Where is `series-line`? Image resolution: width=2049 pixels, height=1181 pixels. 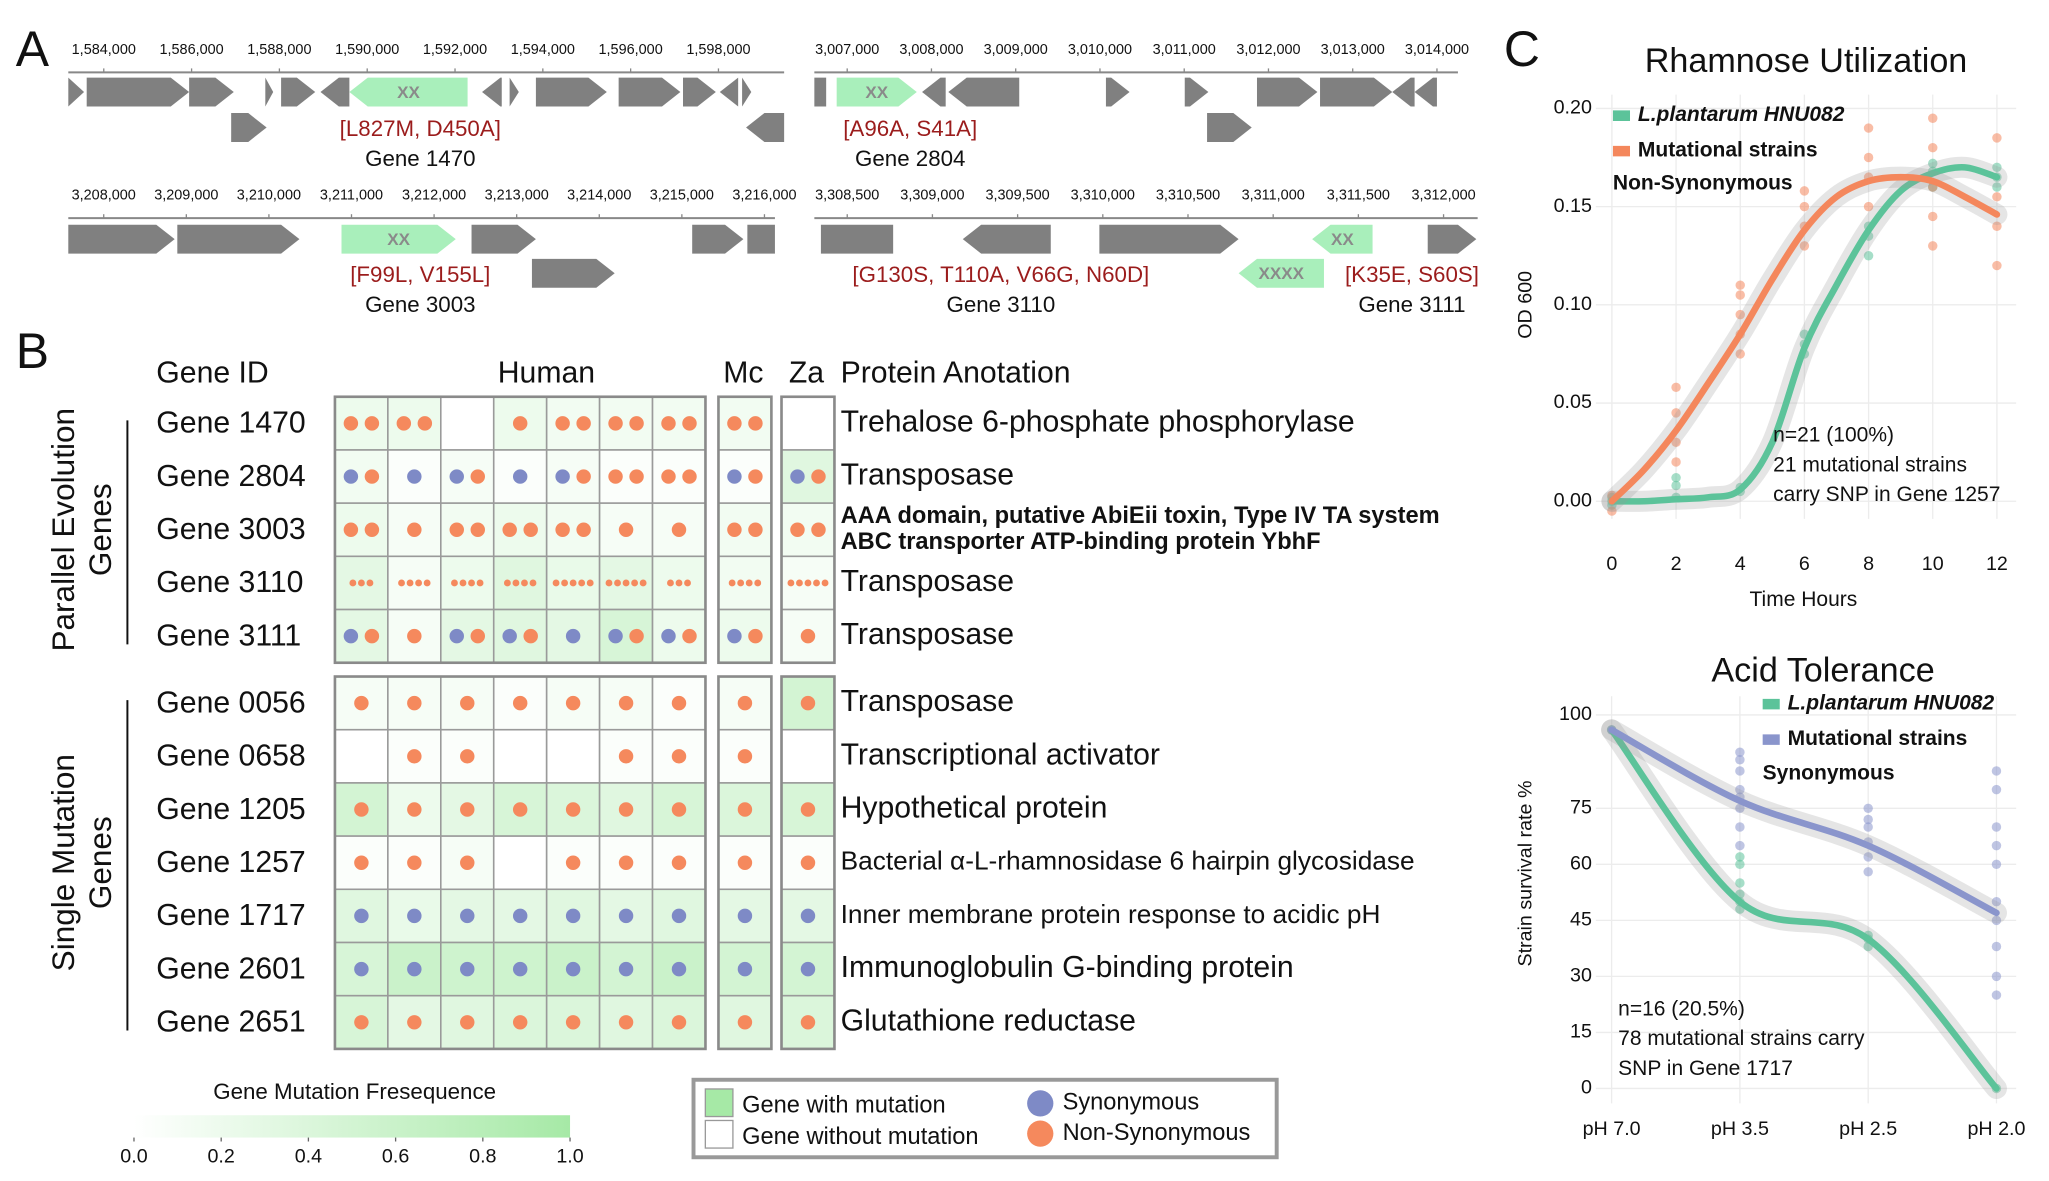
series-line is located at coordinates (1804, 821).